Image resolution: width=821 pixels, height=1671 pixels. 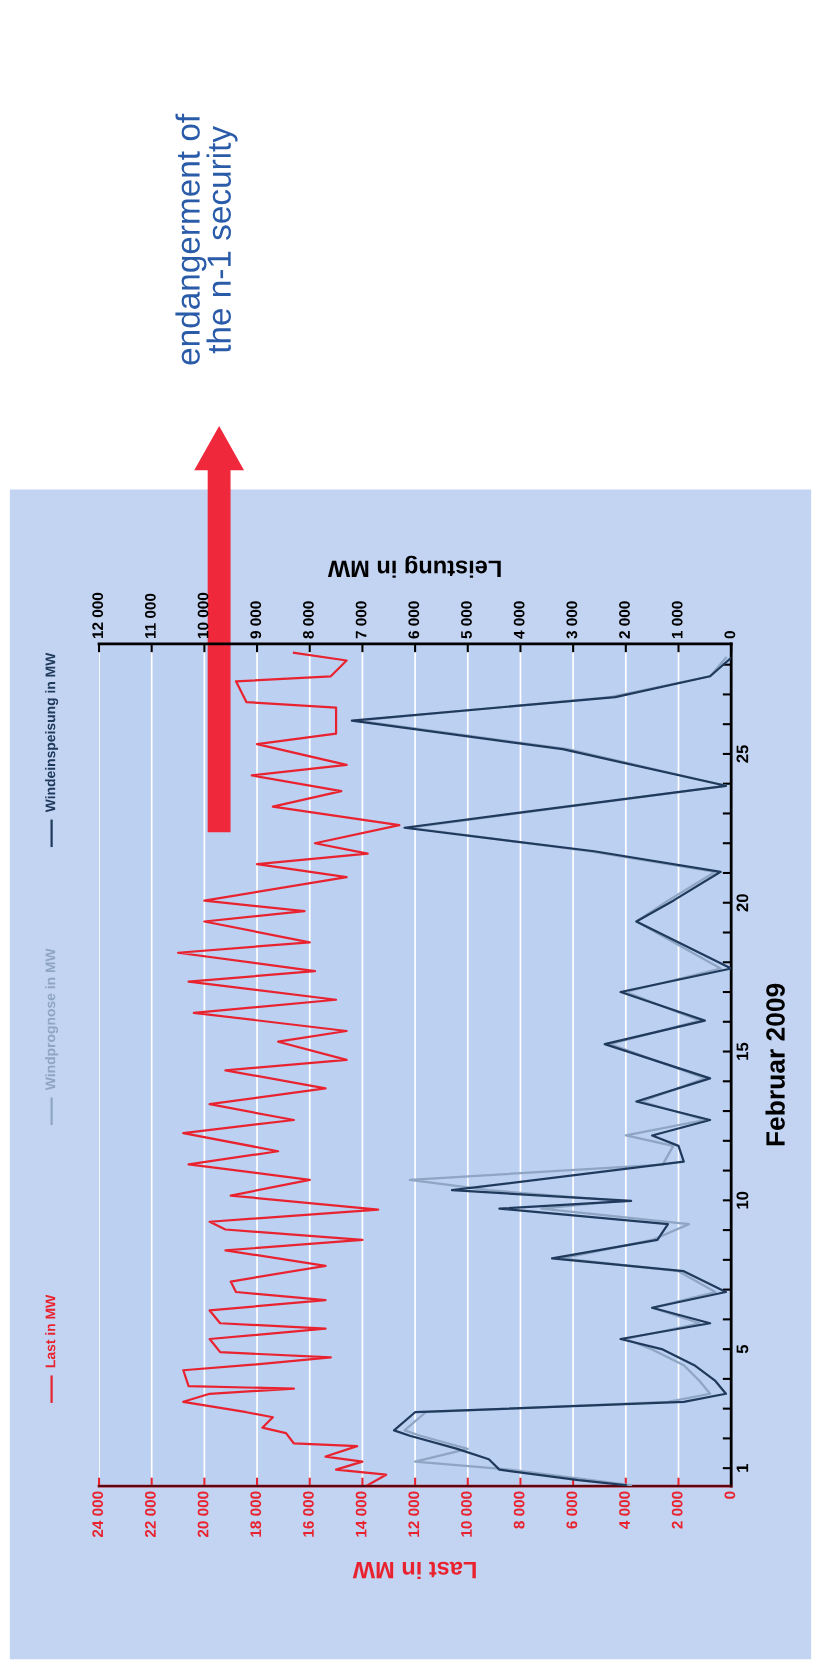 I want to click on x2-axis-title: Leistung in MW, so click(x=414, y=566).